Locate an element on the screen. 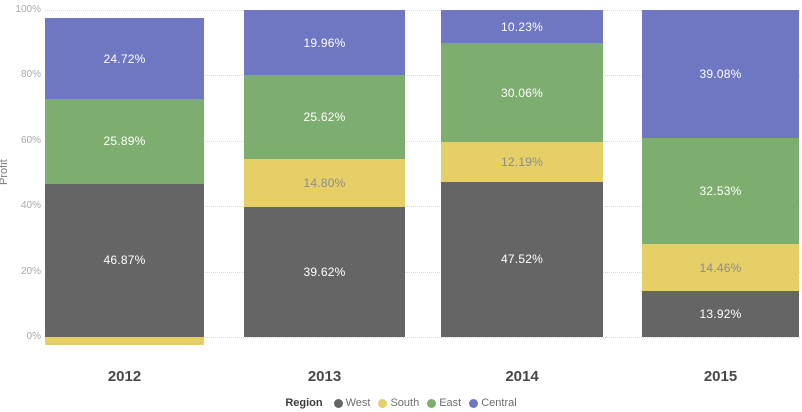  bar-segment-south-2014: 12.19% is located at coordinates (522, 161).